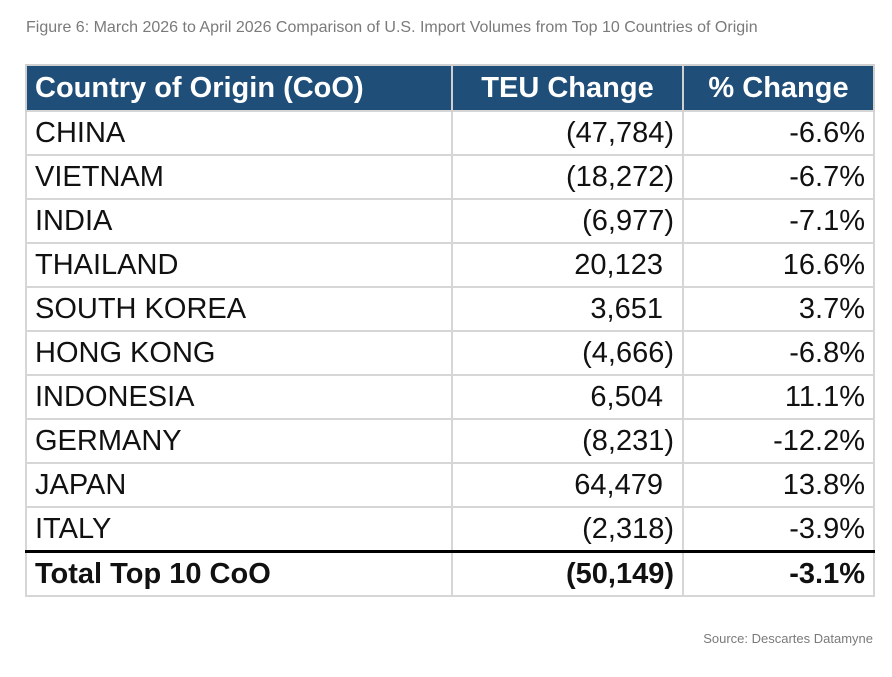 The height and width of the screenshot is (677, 892). I want to click on table-row: ITALY (2,318) -3.9%, so click(450, 529).